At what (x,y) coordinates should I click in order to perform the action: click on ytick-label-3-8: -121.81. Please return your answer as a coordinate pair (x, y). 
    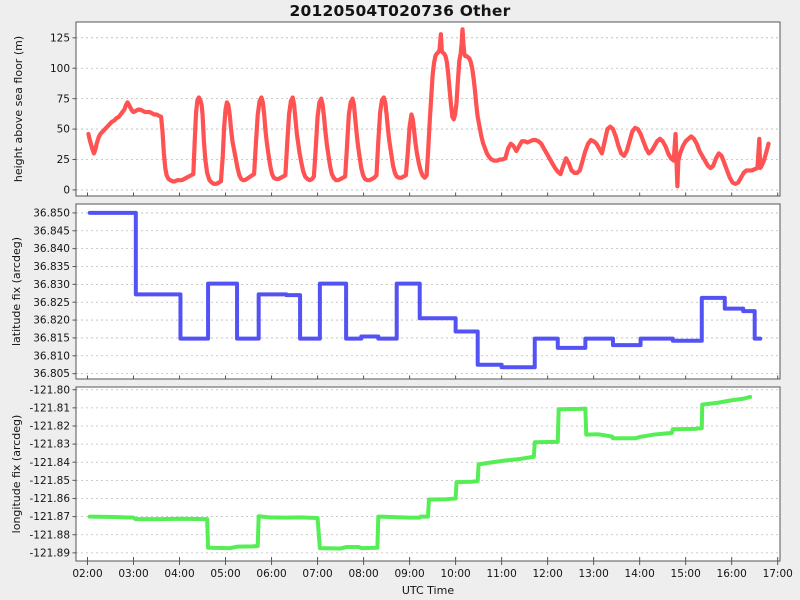
    Looking at the image, I should click on (49, 408).